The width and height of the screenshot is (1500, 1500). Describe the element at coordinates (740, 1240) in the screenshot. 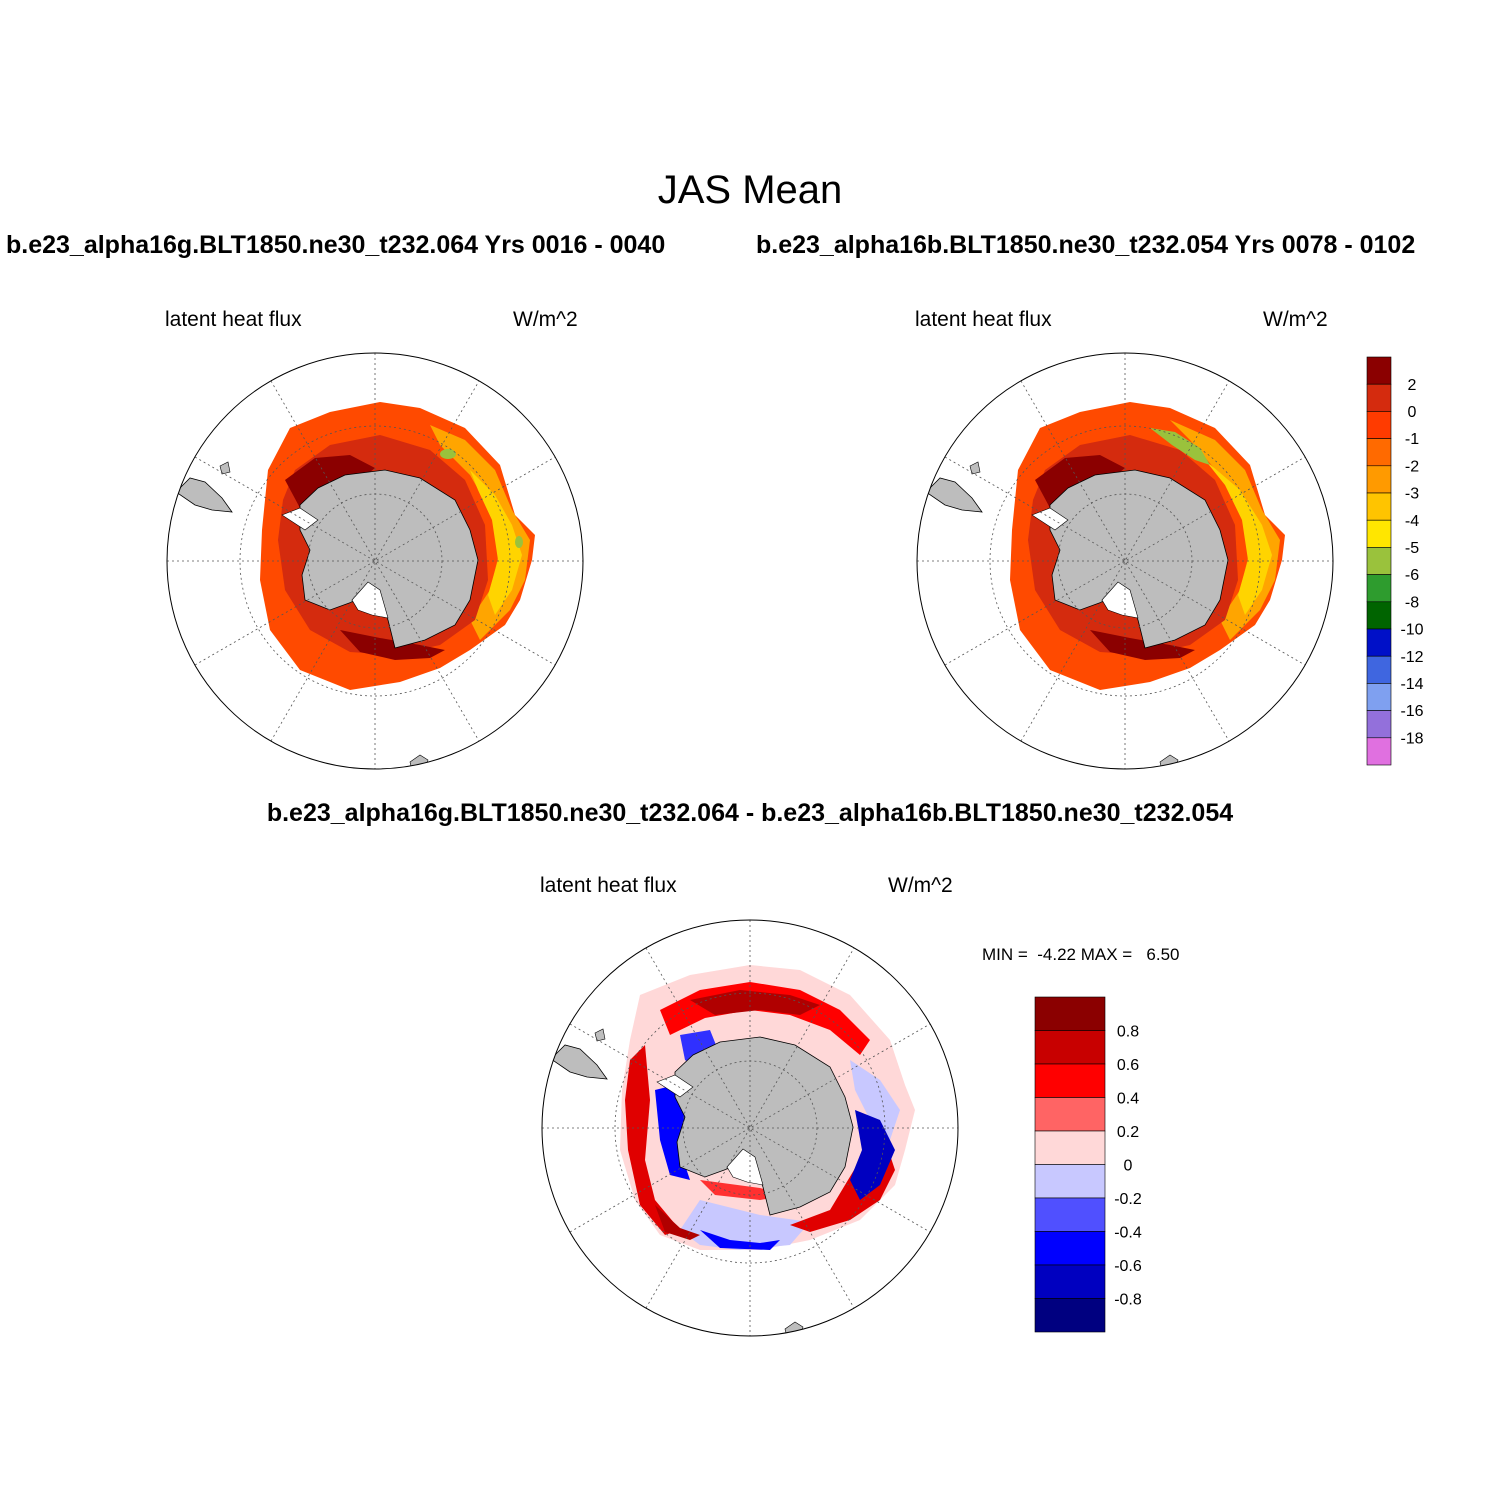

I see `diff-blue-south` at that location.